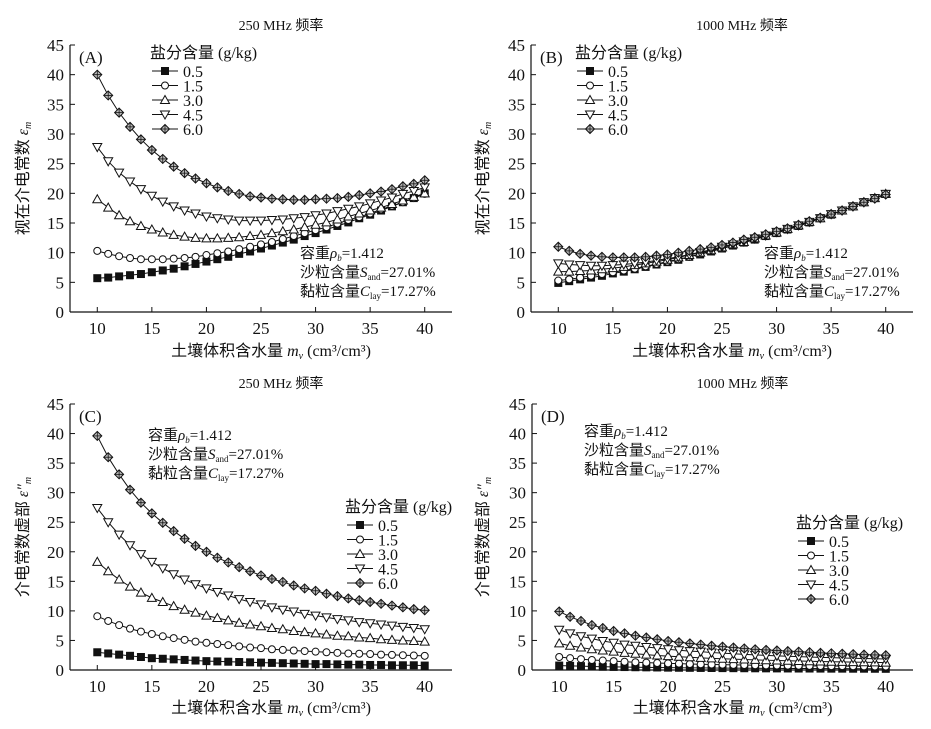 This screenshot has width=931, height=729. Describe the element at coordinates (517, 434) in the screenshot. I see `y-tick-label: 40` at that location.